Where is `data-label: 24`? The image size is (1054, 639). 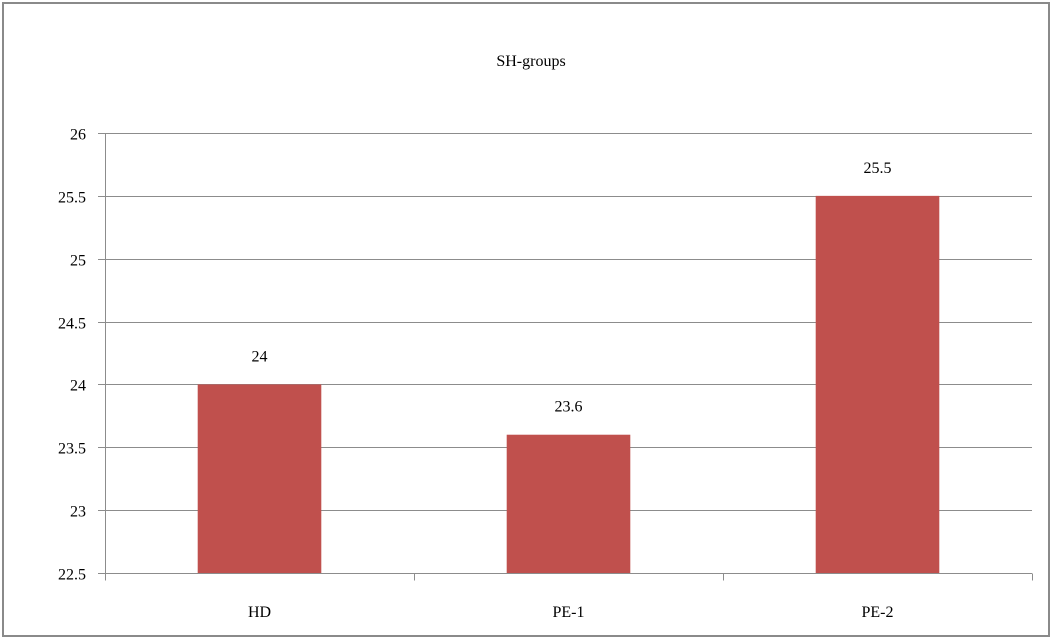 data-label: 24 is located at coordinates (260, 356).